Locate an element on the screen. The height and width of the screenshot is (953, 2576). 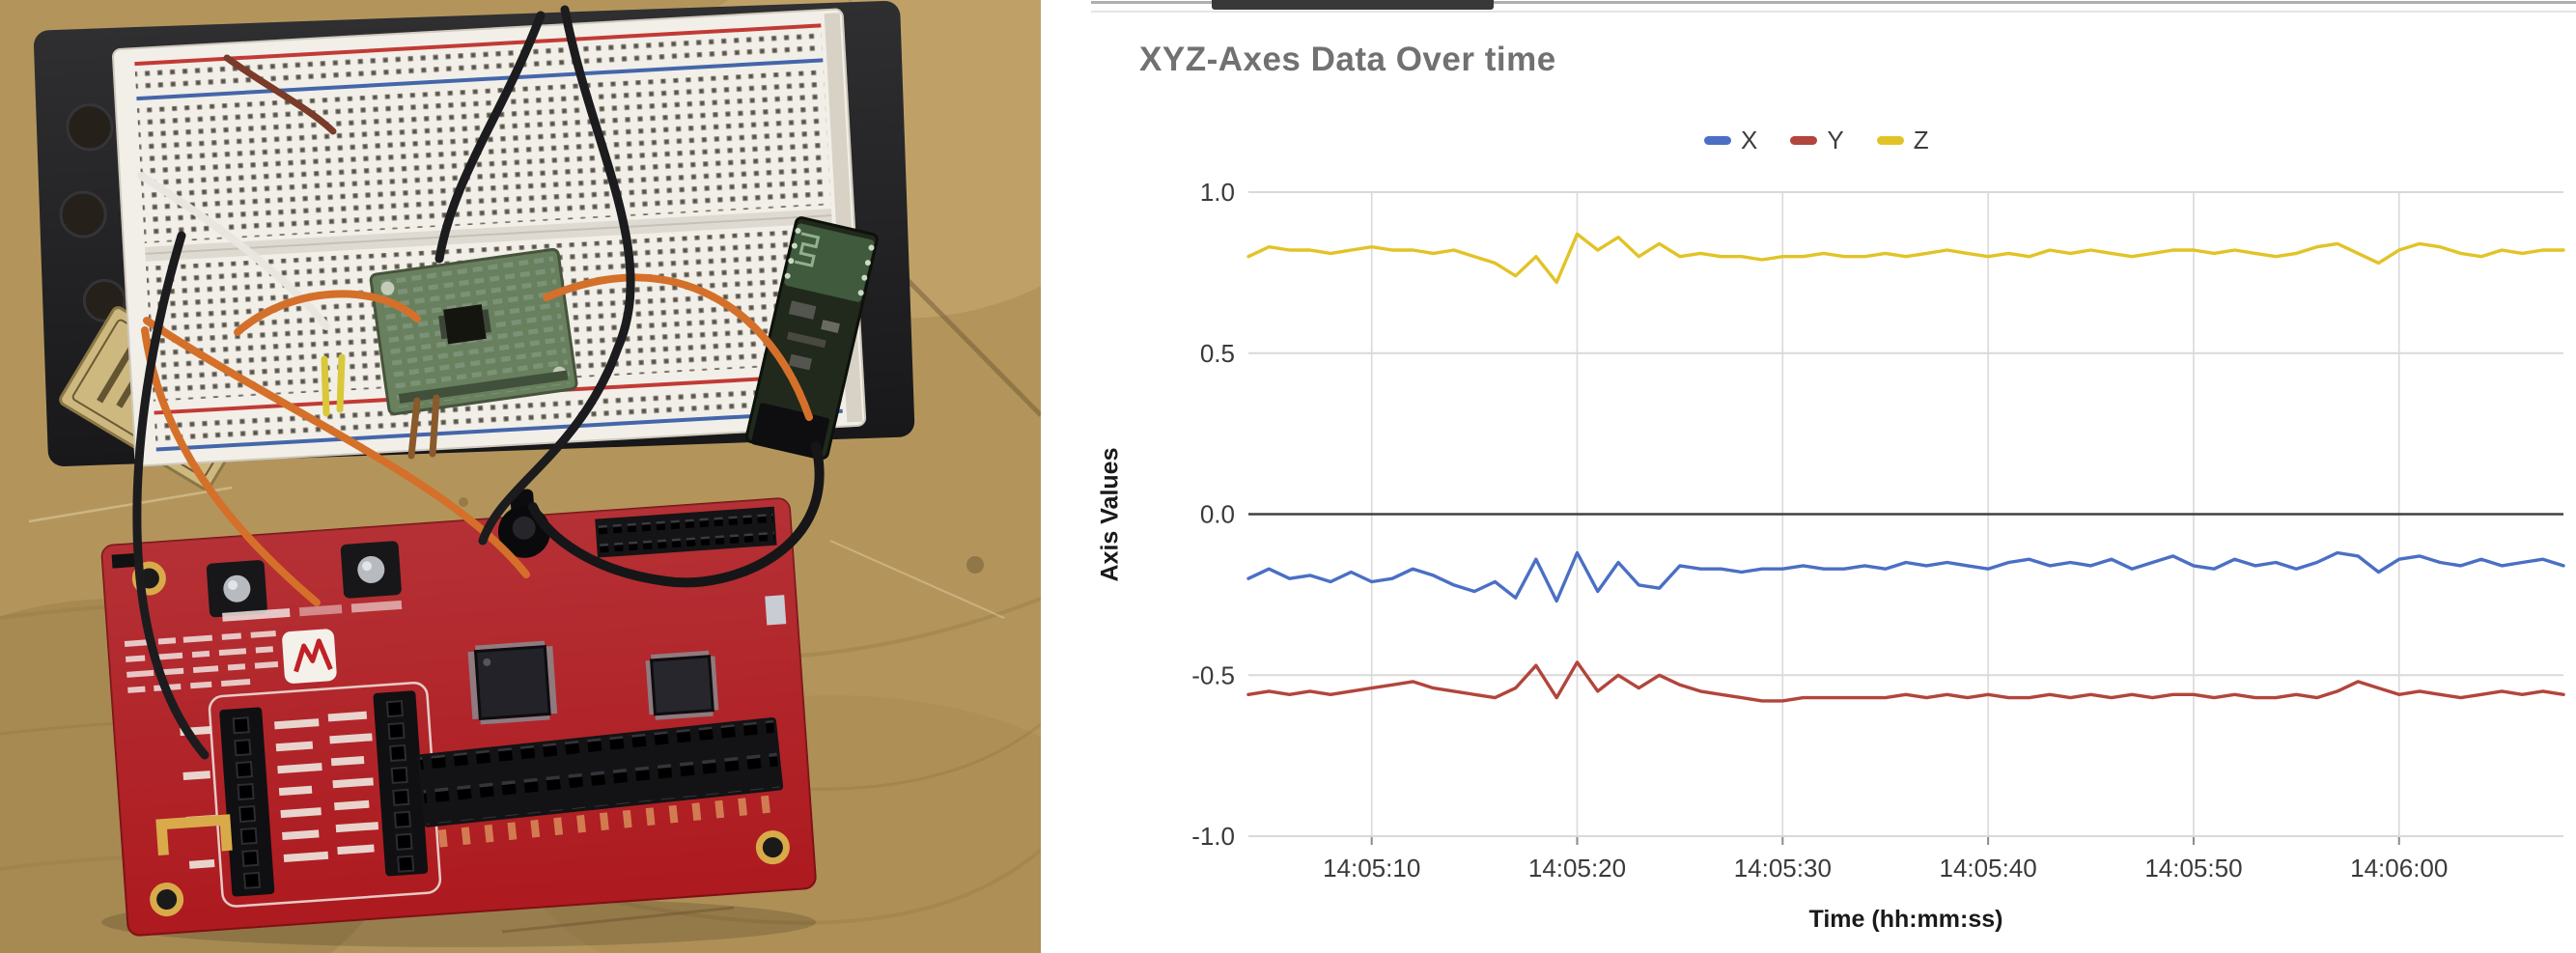
x-axis-title: Time (hh:mm:ss) is located at coordinates (1906, 920).